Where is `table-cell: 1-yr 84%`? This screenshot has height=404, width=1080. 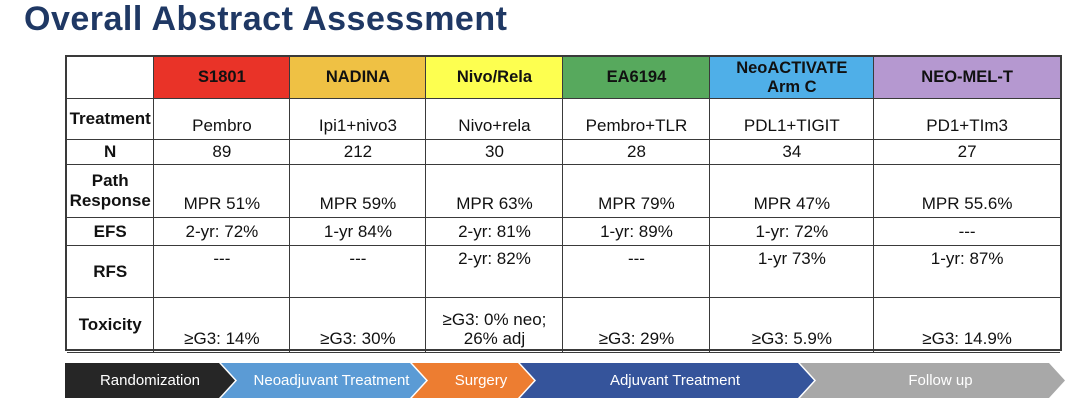
table-cell: 1-yr 84% is located at coordinates (358, 232).